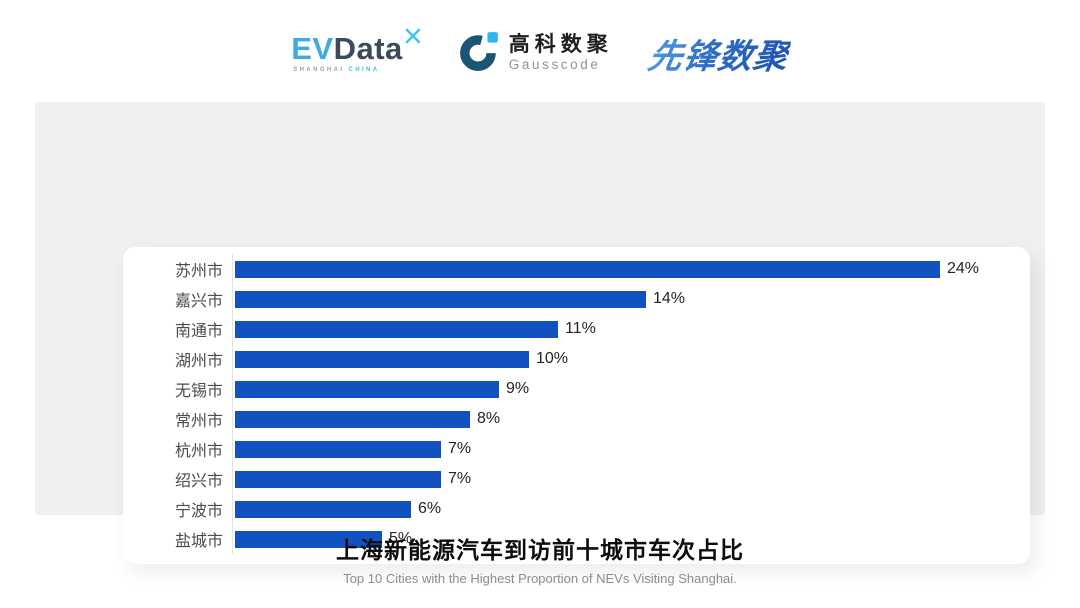 The height and width of the screenshot is (608, 1080). What do you see at coordinates (669, 298) in the screenshot?
I see `bar-value-label: 14%` at bounding box center [669, 298].